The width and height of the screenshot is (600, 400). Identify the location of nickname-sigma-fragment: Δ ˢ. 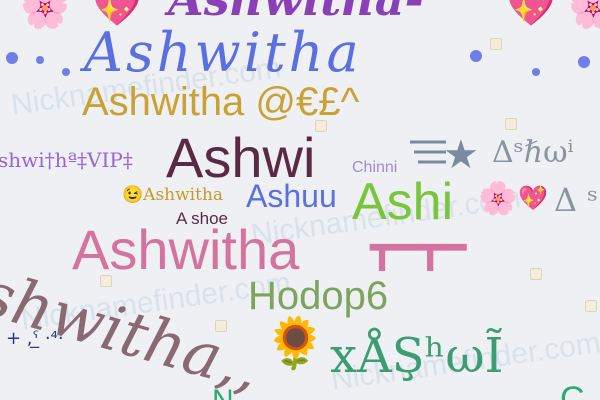
(576, 200).